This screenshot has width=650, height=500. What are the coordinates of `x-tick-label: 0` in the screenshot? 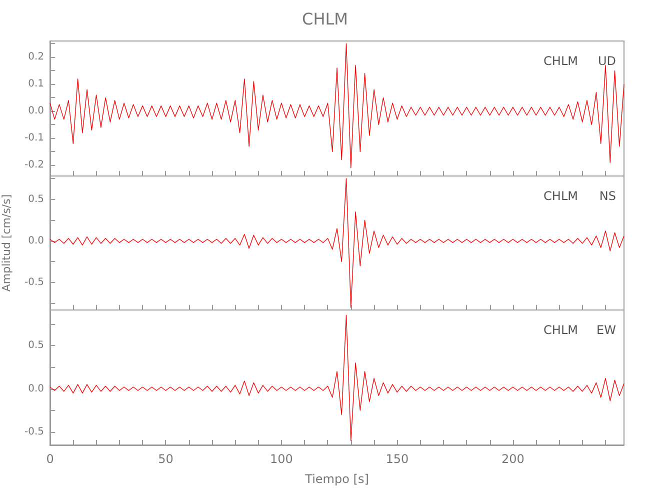 It's located at (50, 459).